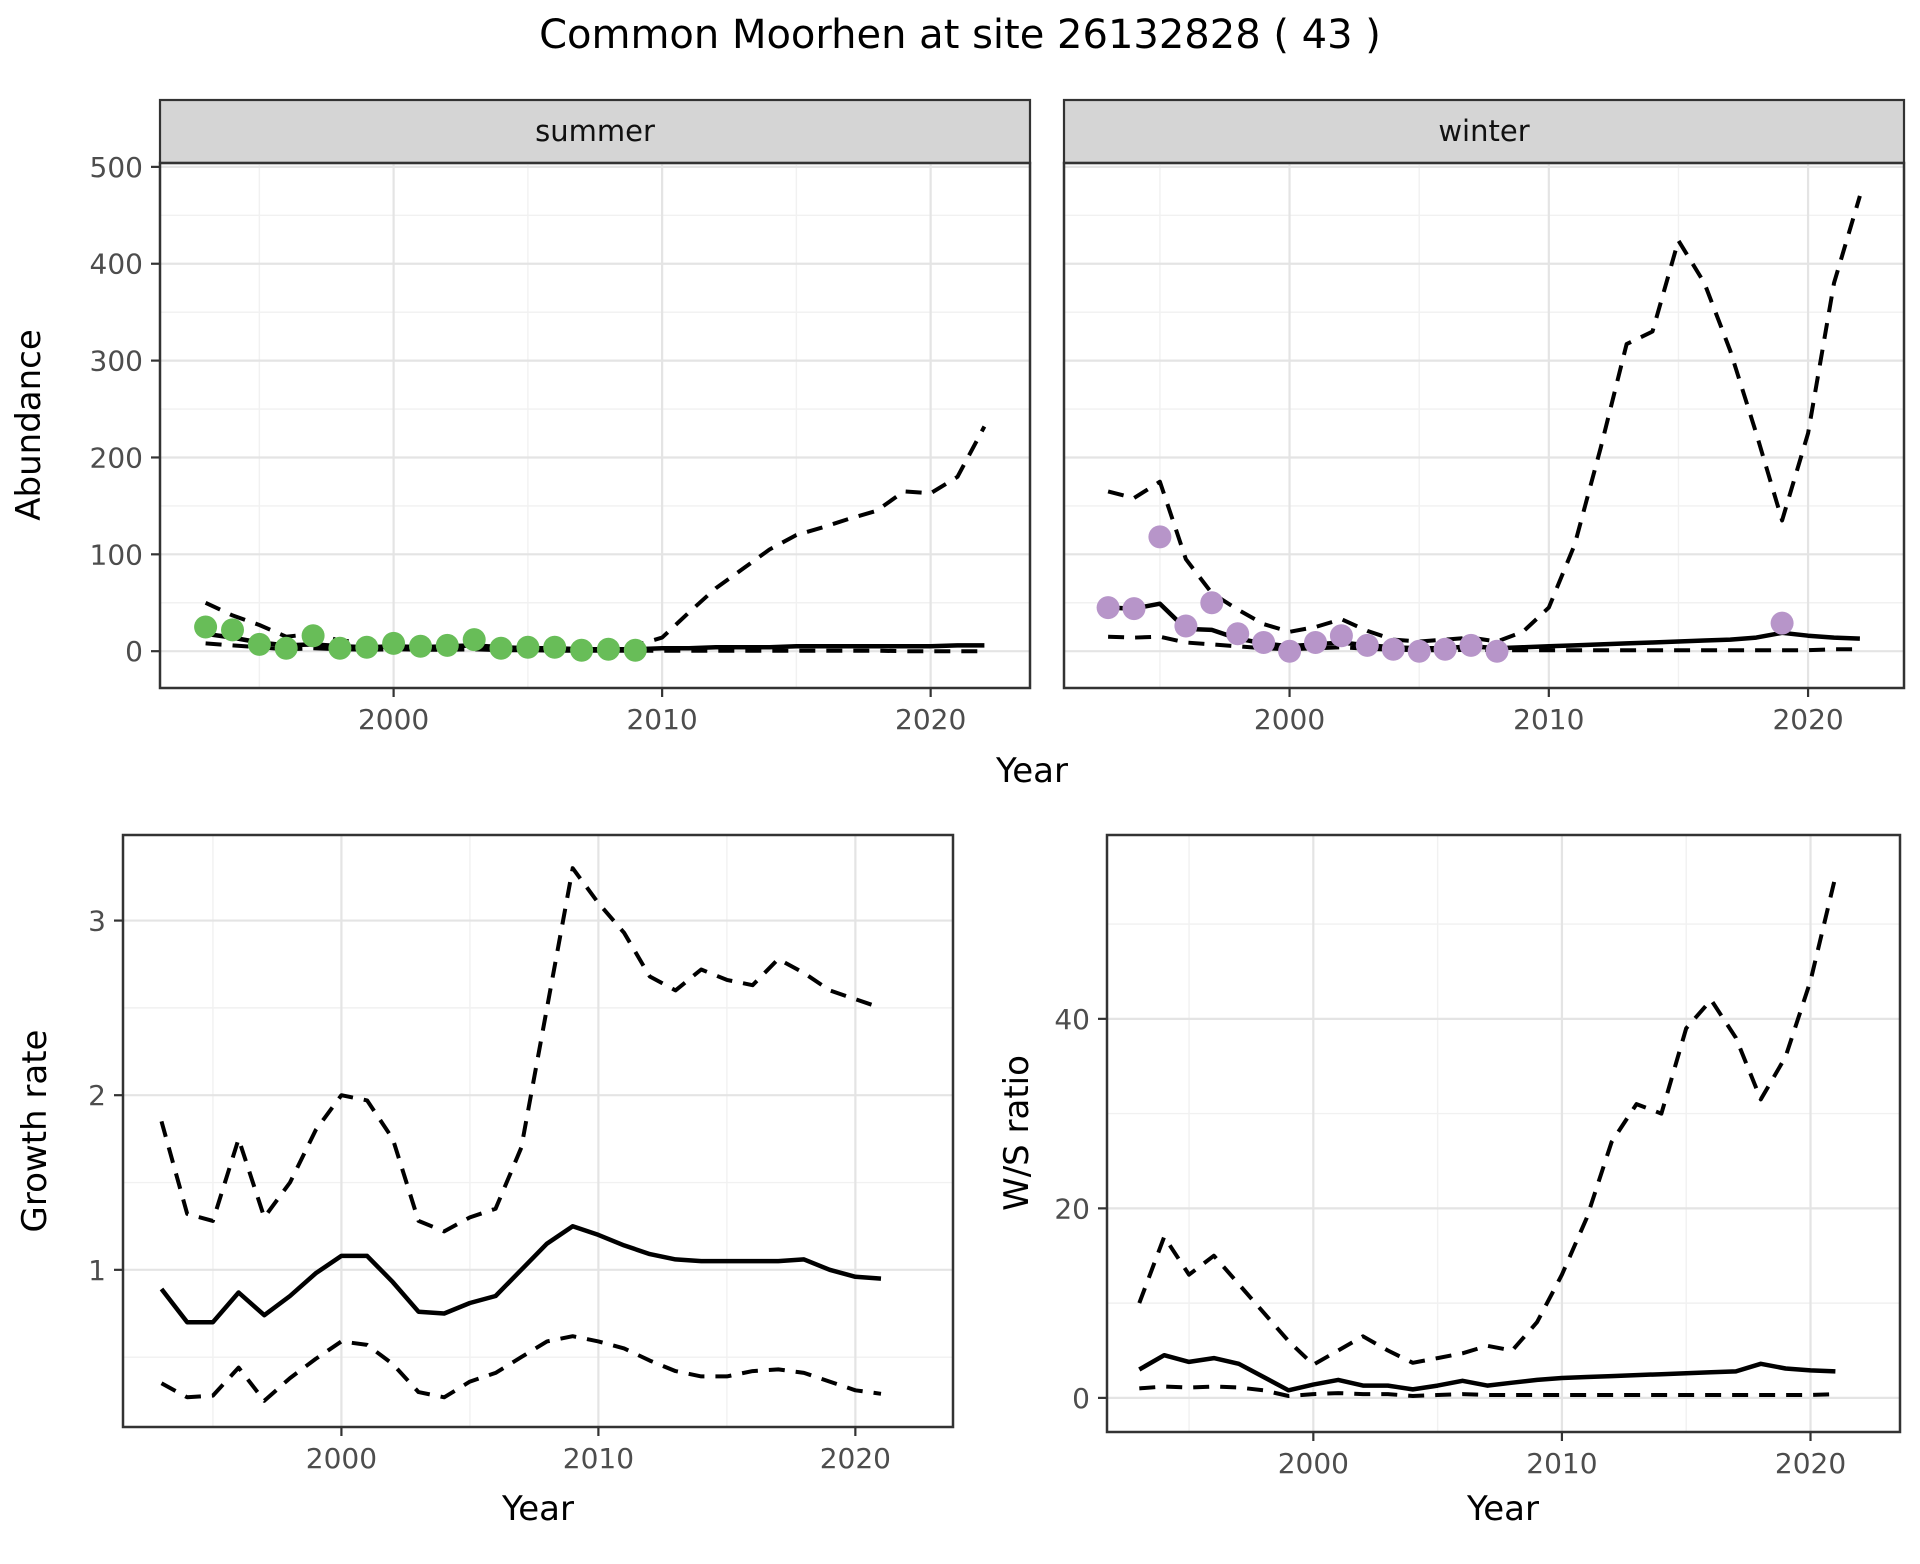  Describe the element at coordinates (97, 1095) in the screenshot. I see `y-tick-label: 2` at that location.